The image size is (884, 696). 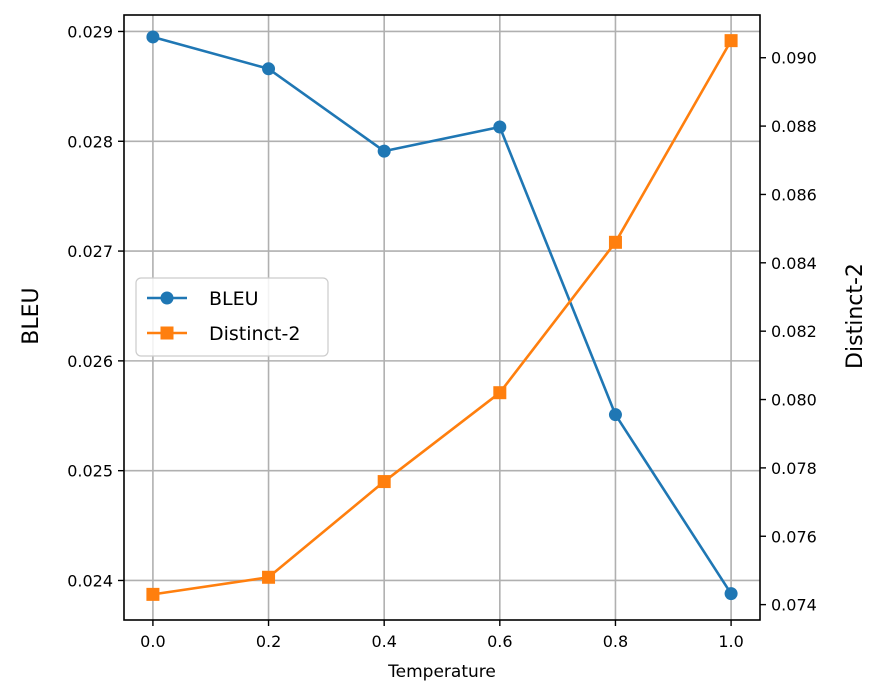 What do you see at coordinates (167, 298) in the screenshot?
I see `legend-marker-bleu` at bounding box center [167, 298].